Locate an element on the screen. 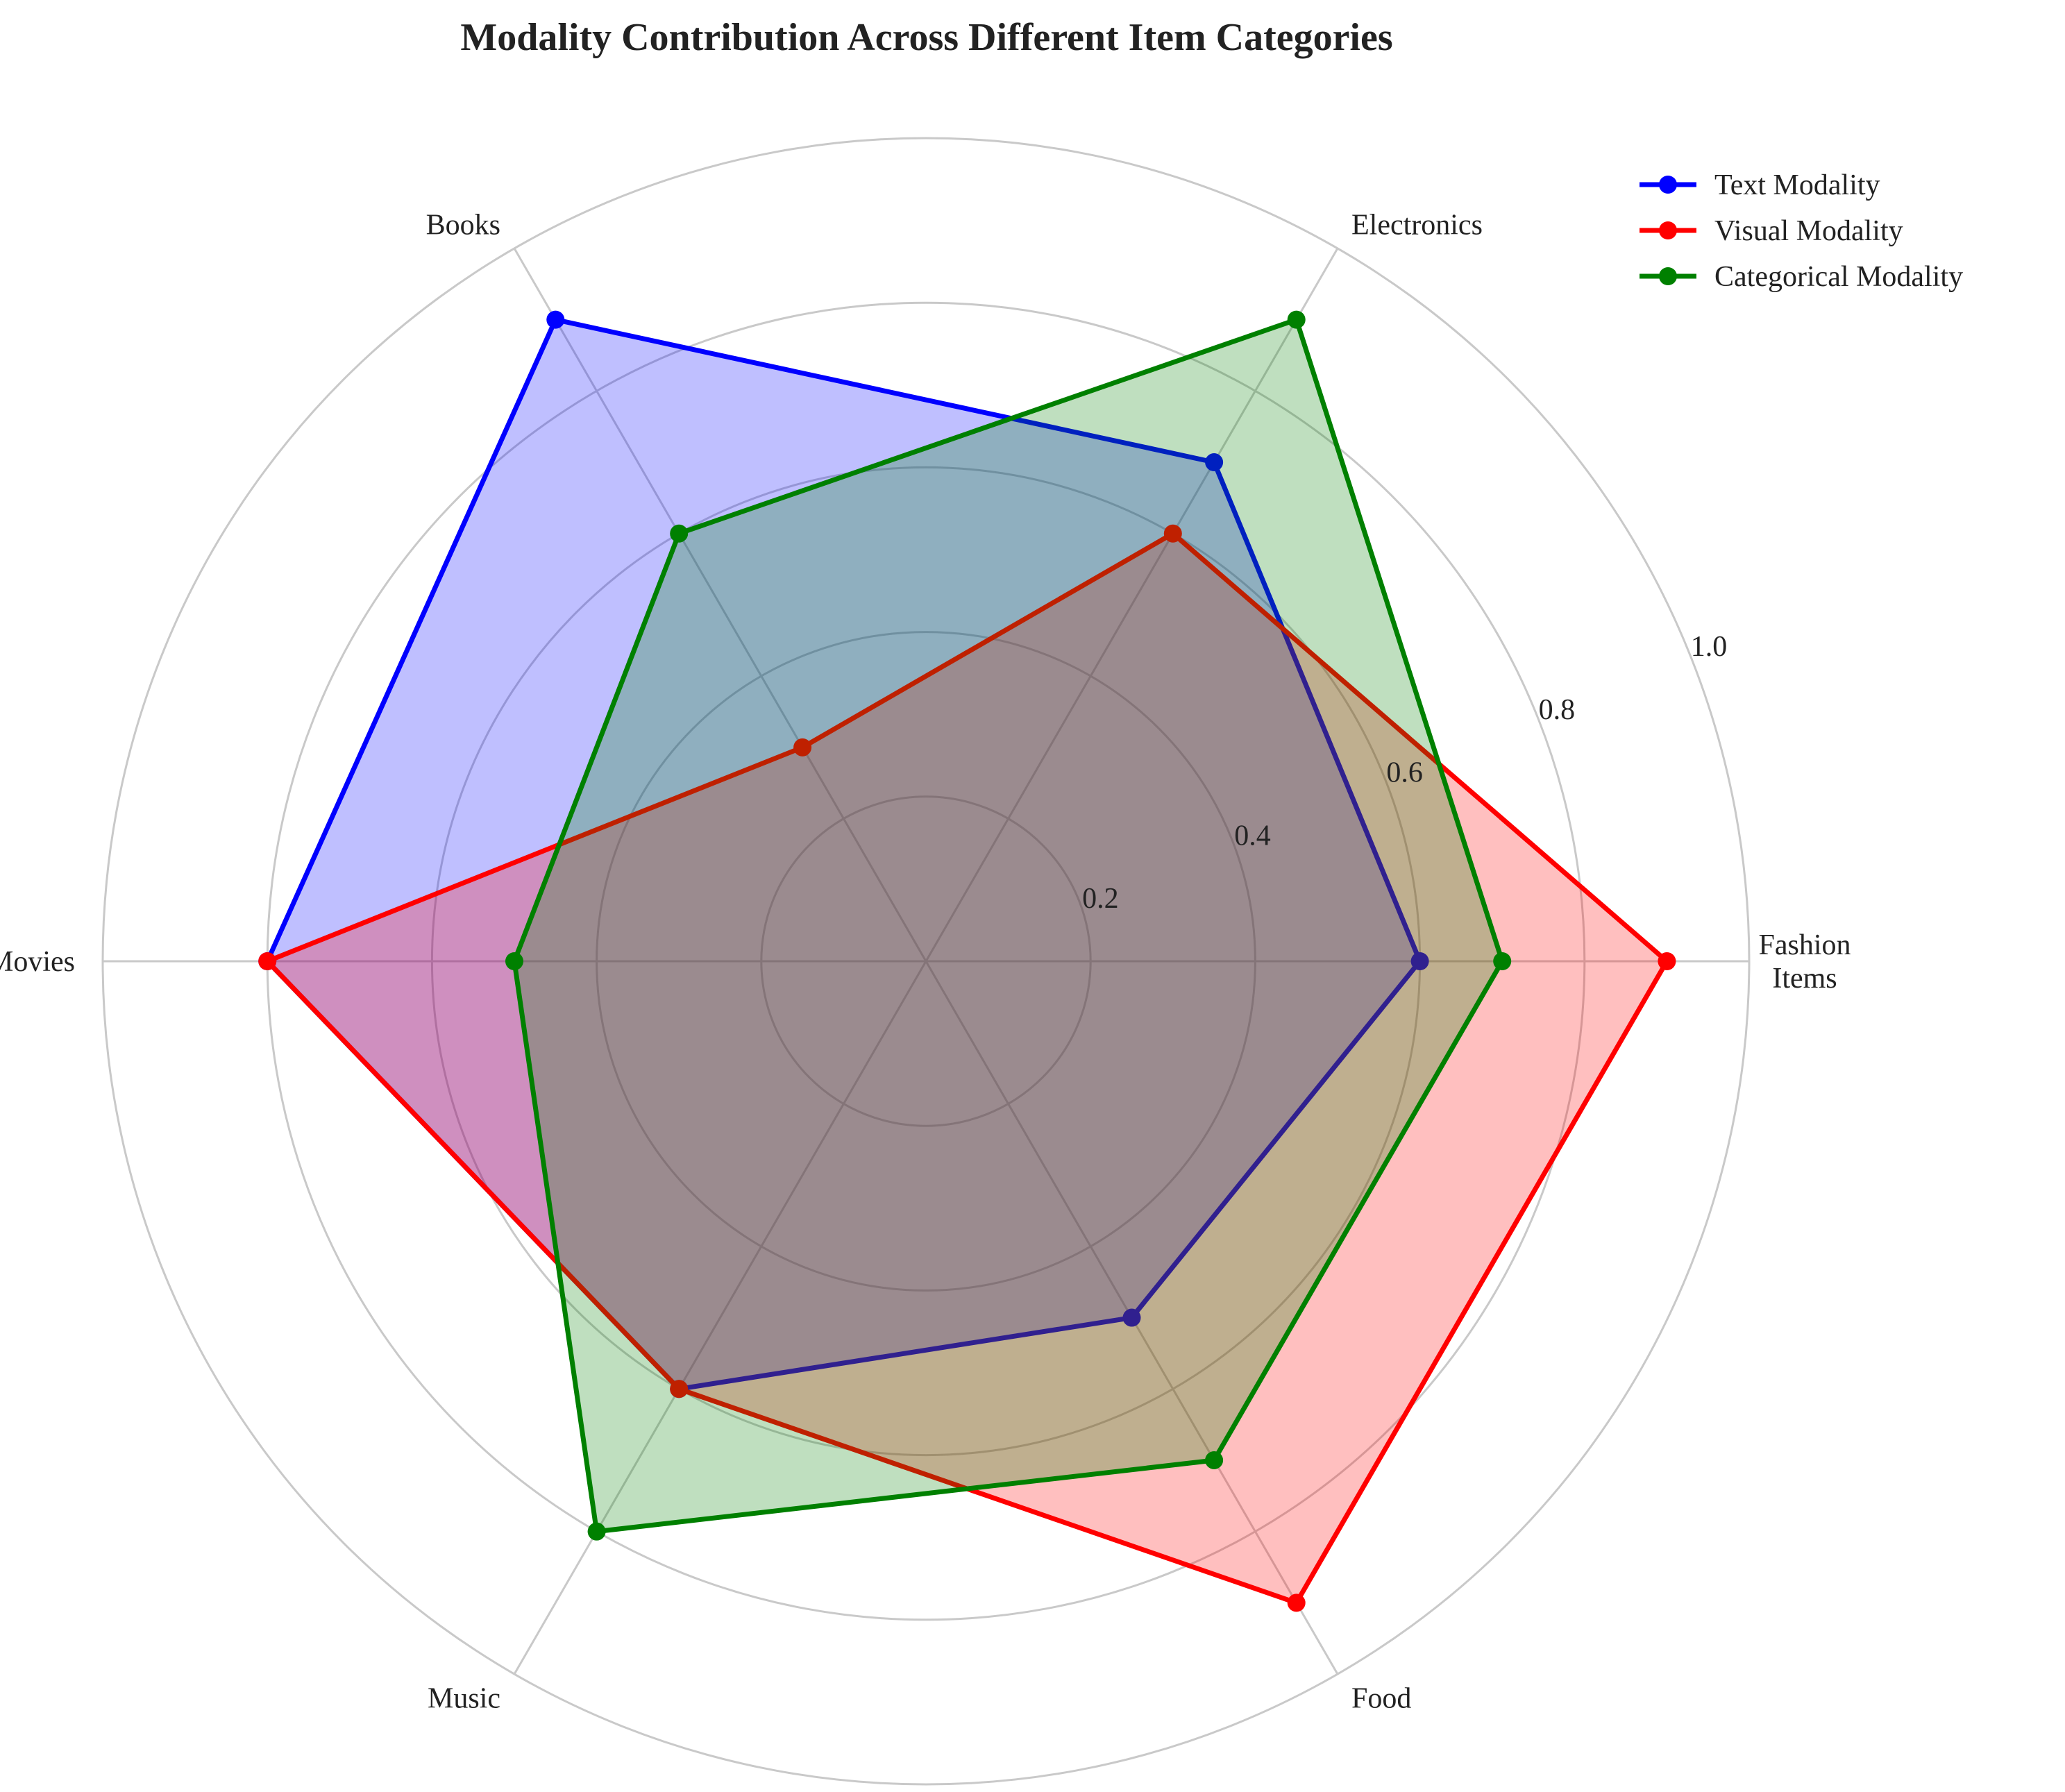  category-label: Music is located at coordinates (464, 1699).